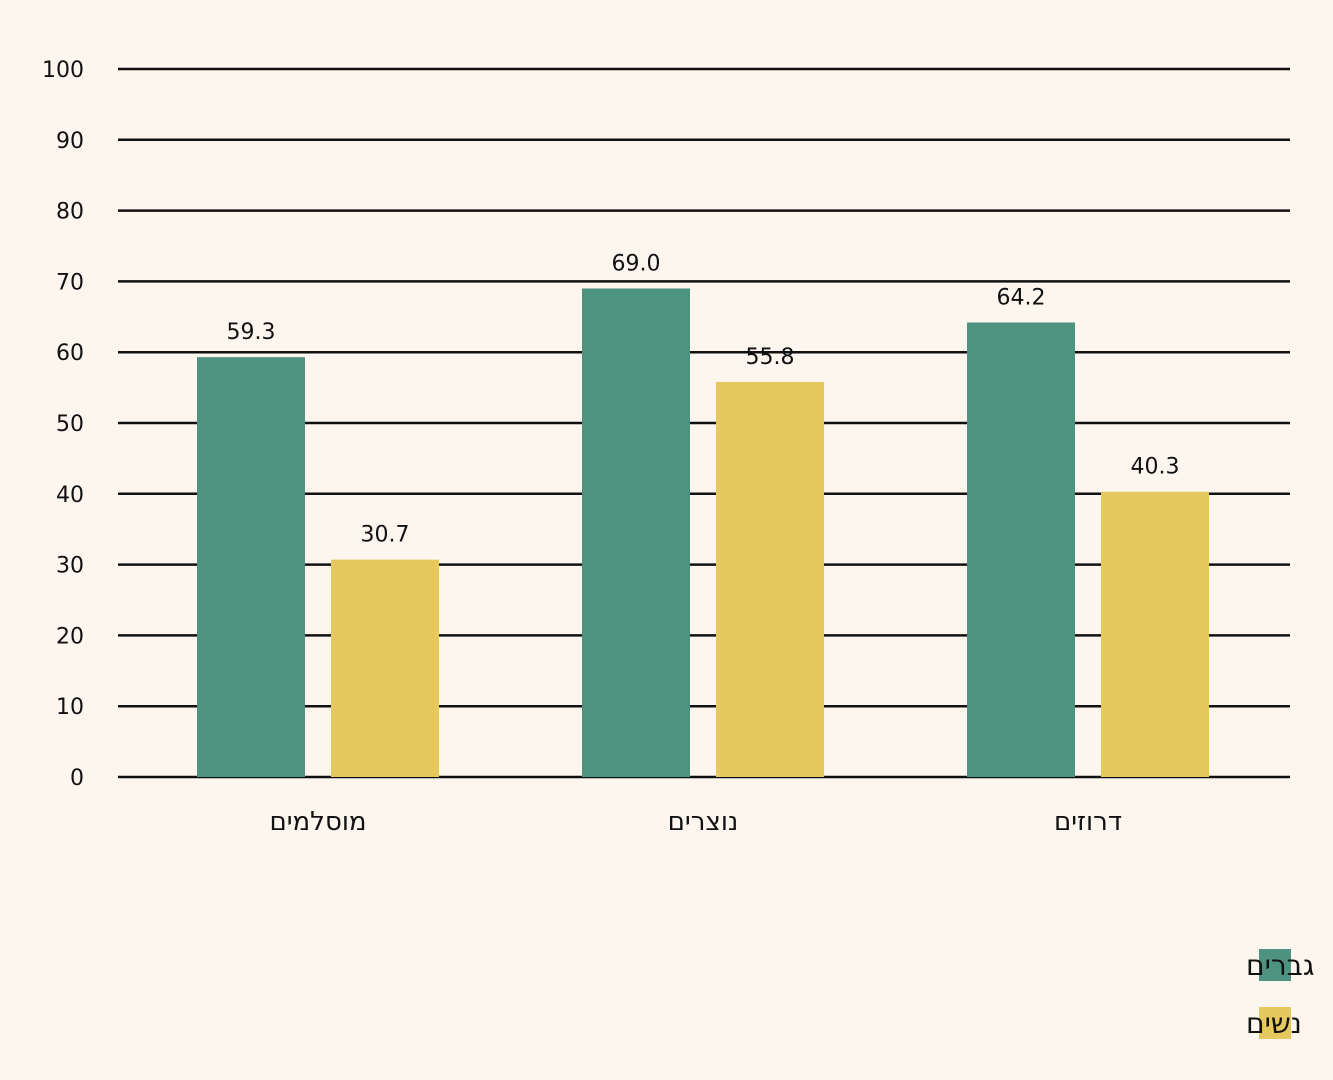  I want to click on data-label: 30.7, so click(385, 535).